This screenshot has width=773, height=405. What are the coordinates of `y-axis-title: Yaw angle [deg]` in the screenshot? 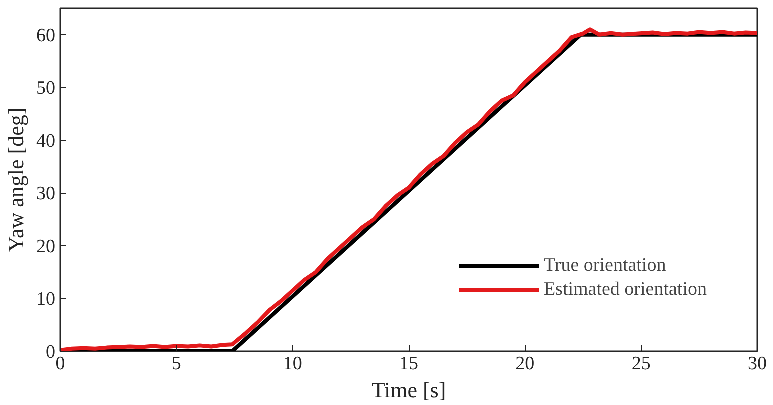 It's located at (16, 180).